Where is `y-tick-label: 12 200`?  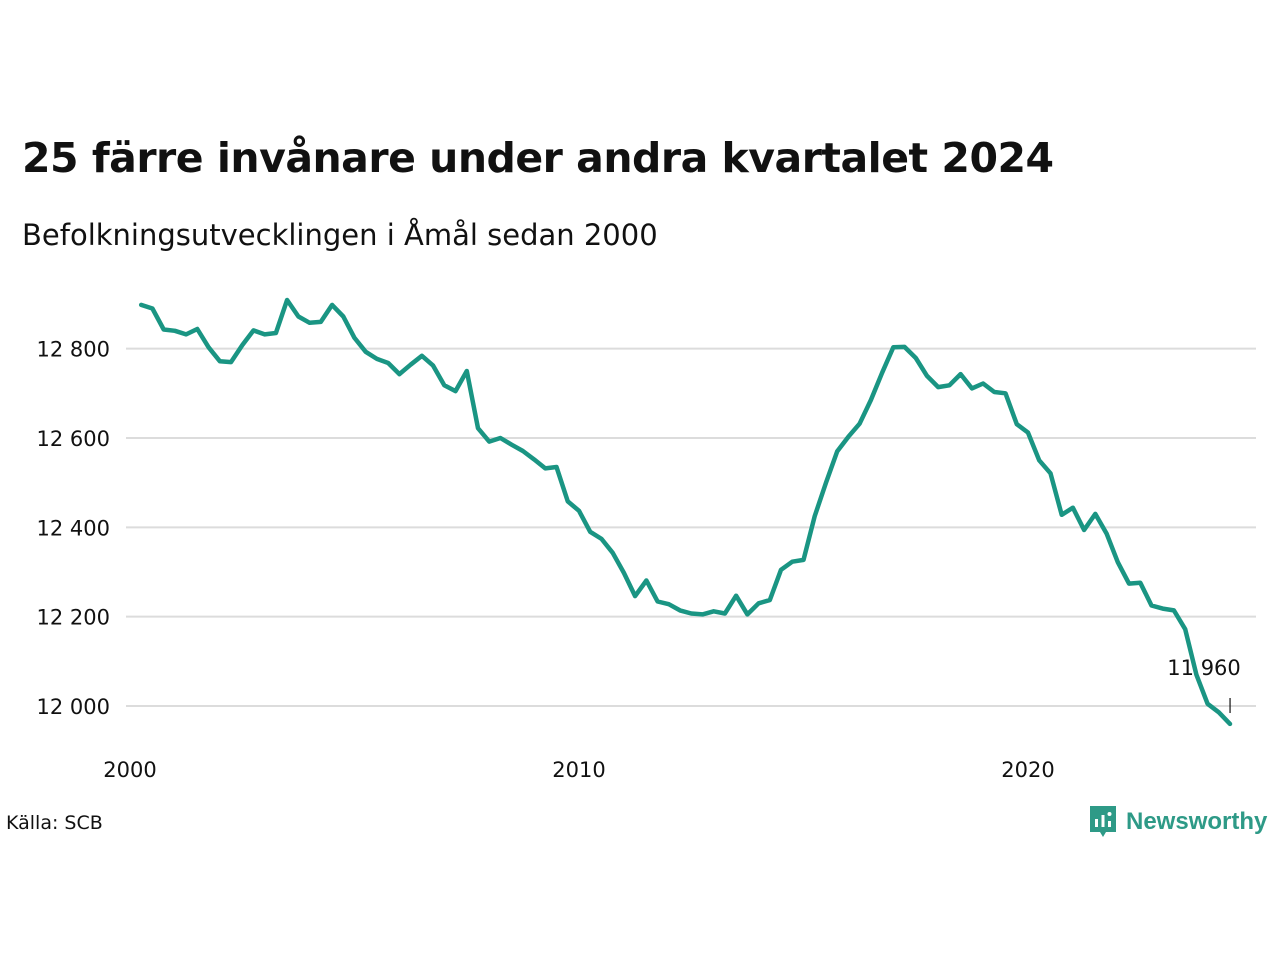 y-tick-label: 12 200 is located at coordinates (73, 618).